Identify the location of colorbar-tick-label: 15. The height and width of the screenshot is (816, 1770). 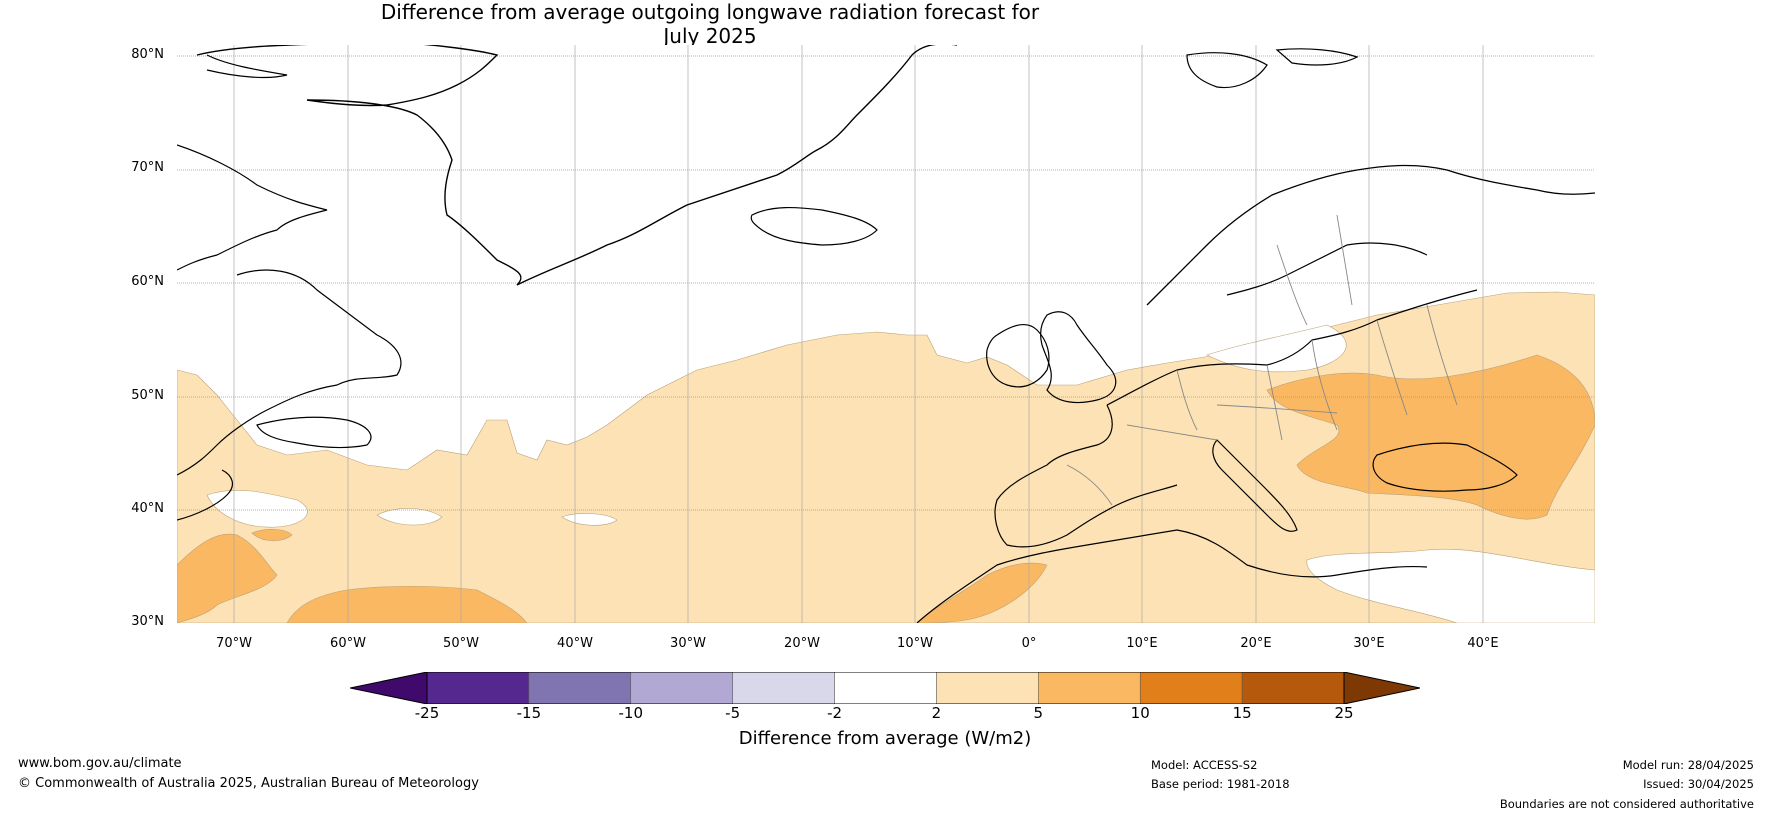
(1242, 713).